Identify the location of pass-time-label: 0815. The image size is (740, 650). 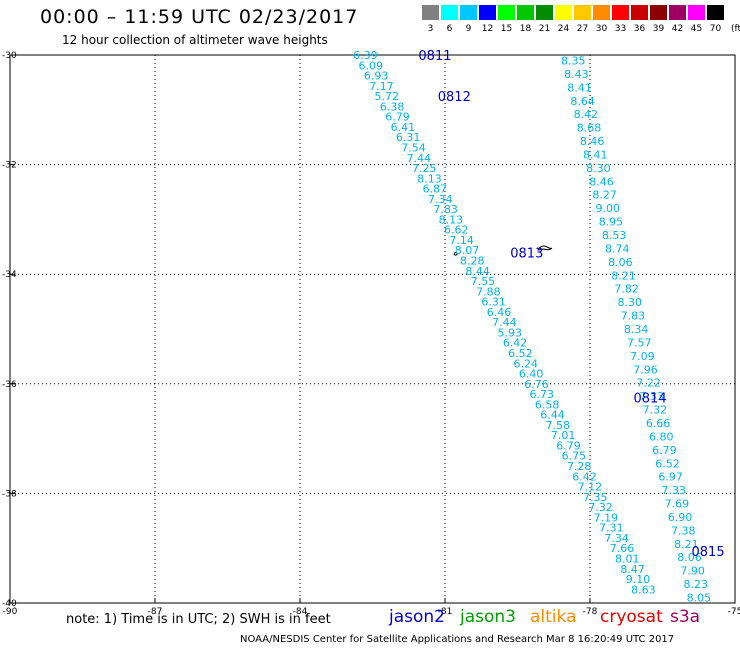
(708, 552).